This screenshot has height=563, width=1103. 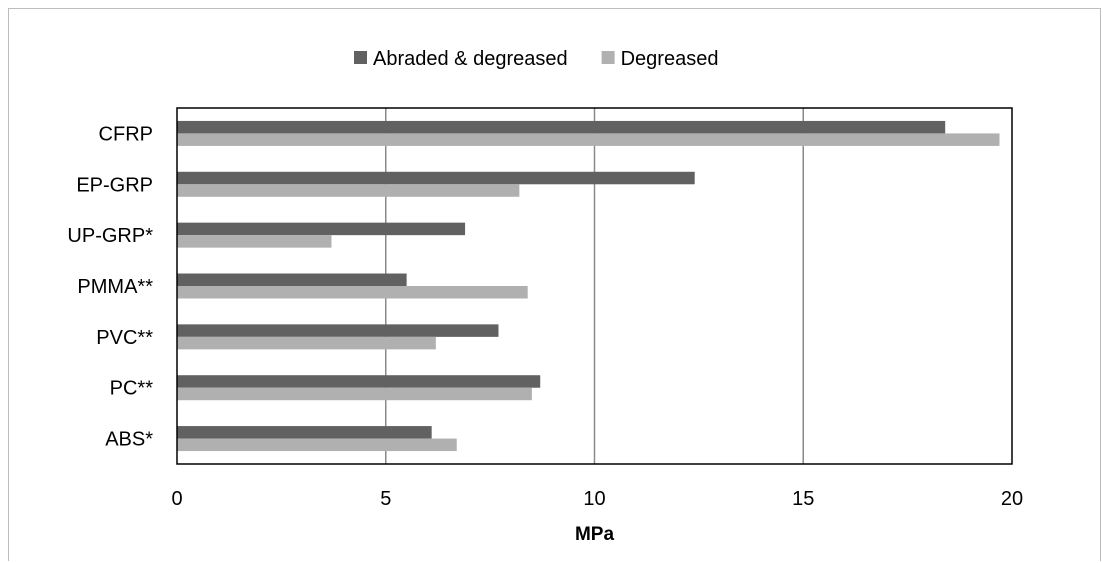 I want to click on category-labels: CFRP EP-GRP UP-GRP* PMMA** PVC** PC** ABS*, so click(x=110, y=286).